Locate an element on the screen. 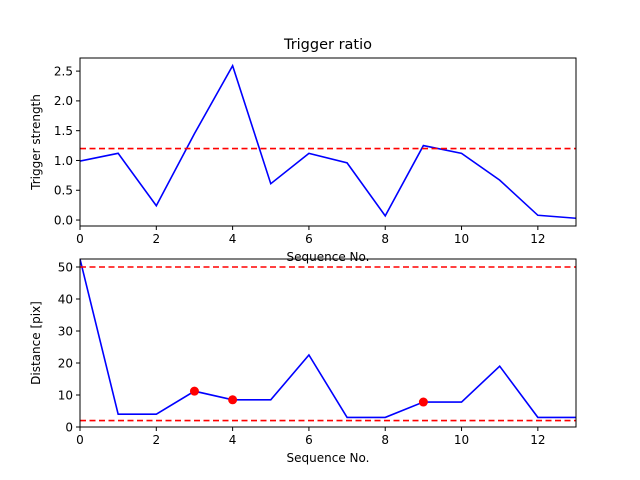 The height and width of the screenshot is (480, 640). y-tick-label: 1.0 is located at coordinates (63, 161).